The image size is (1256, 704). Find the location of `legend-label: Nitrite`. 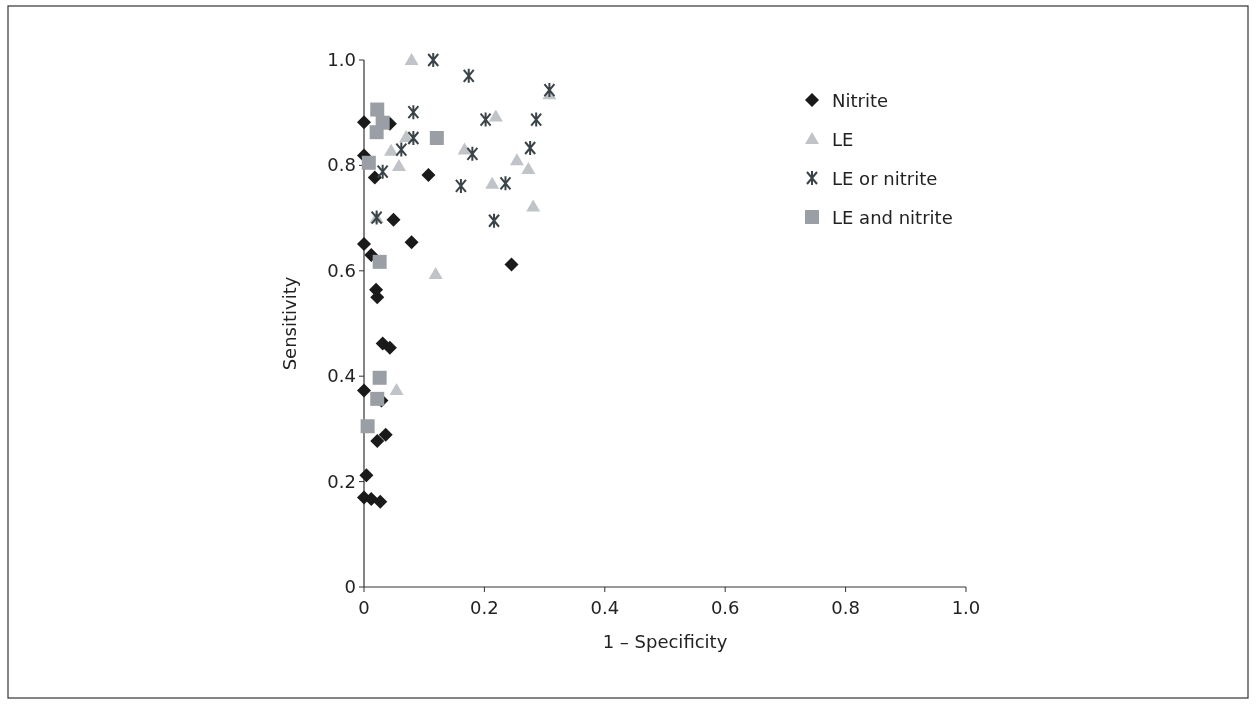

legend-label: Nitrite is located at coordinates (860, 100).